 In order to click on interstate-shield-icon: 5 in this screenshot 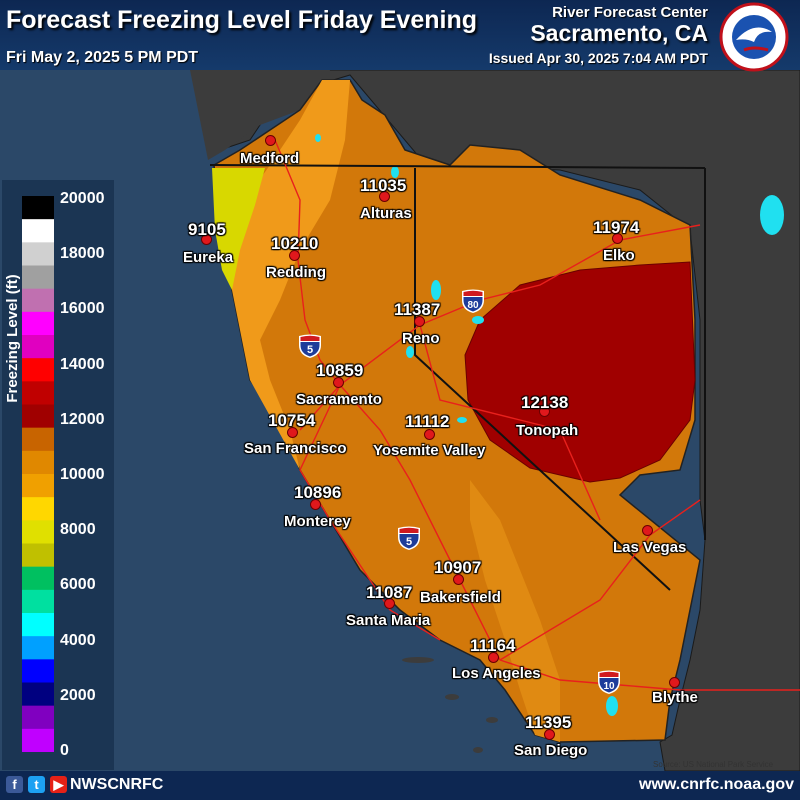, I will do `click(310, 348)`.